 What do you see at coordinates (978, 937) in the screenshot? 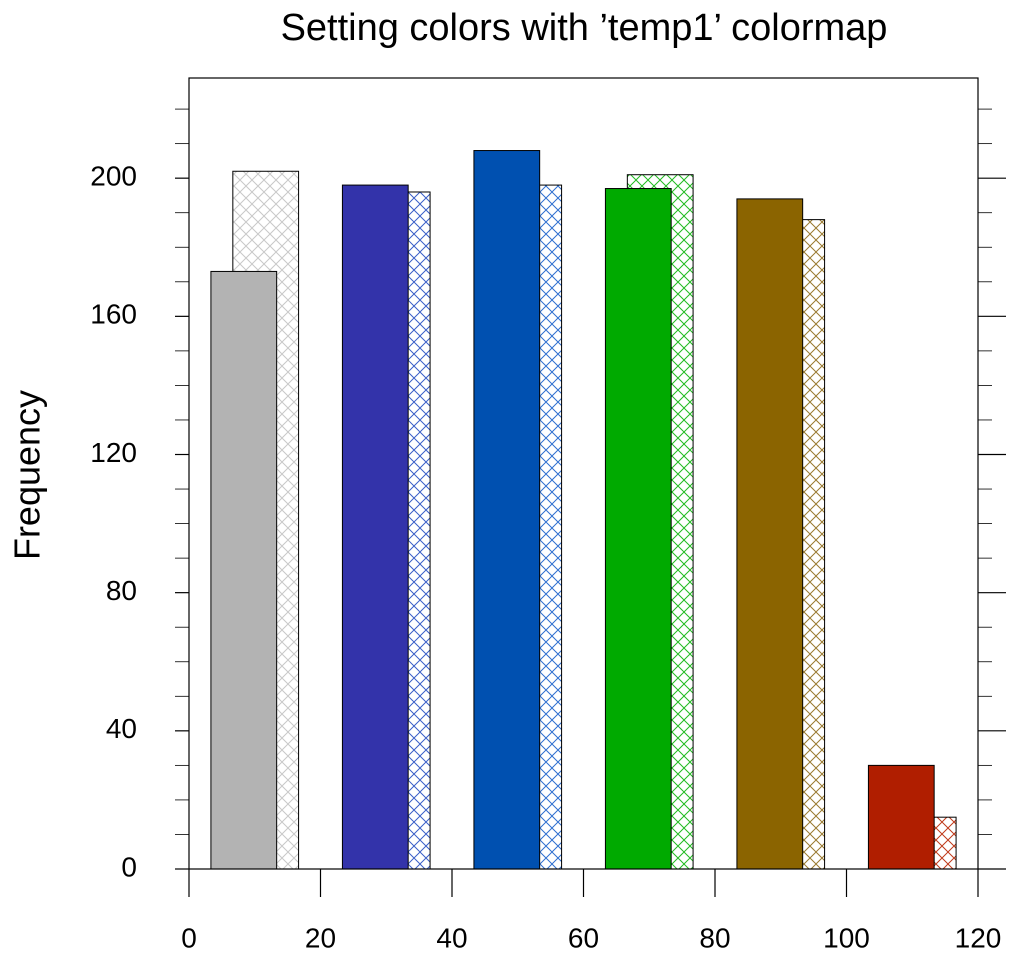
I see `x-tick-label: 120` at bounding box center [978, 937].